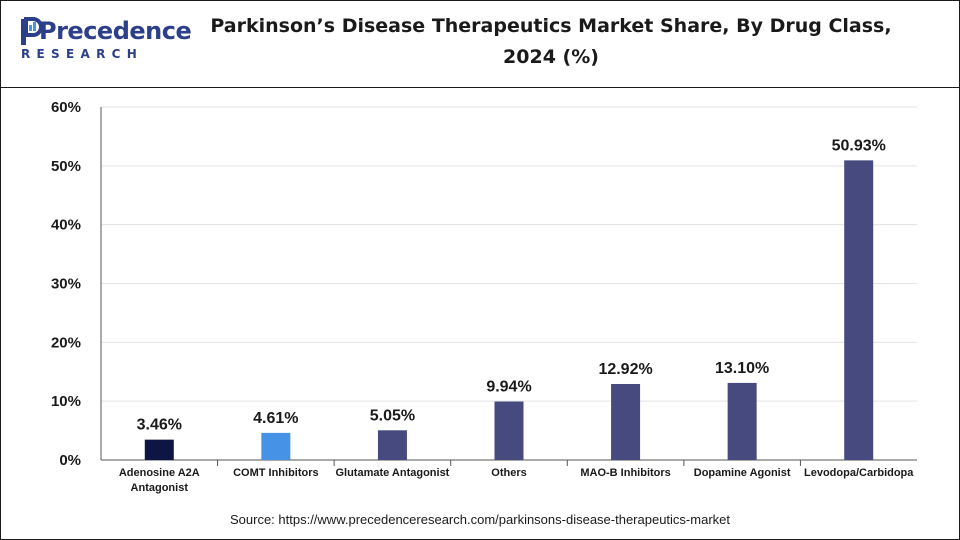 The height and width of the screenshot is (540, 960). What do you see at coordinates (392, 415) in the screenshot?
I see `data-label: 5.05%` at bounding box center [392, 415].